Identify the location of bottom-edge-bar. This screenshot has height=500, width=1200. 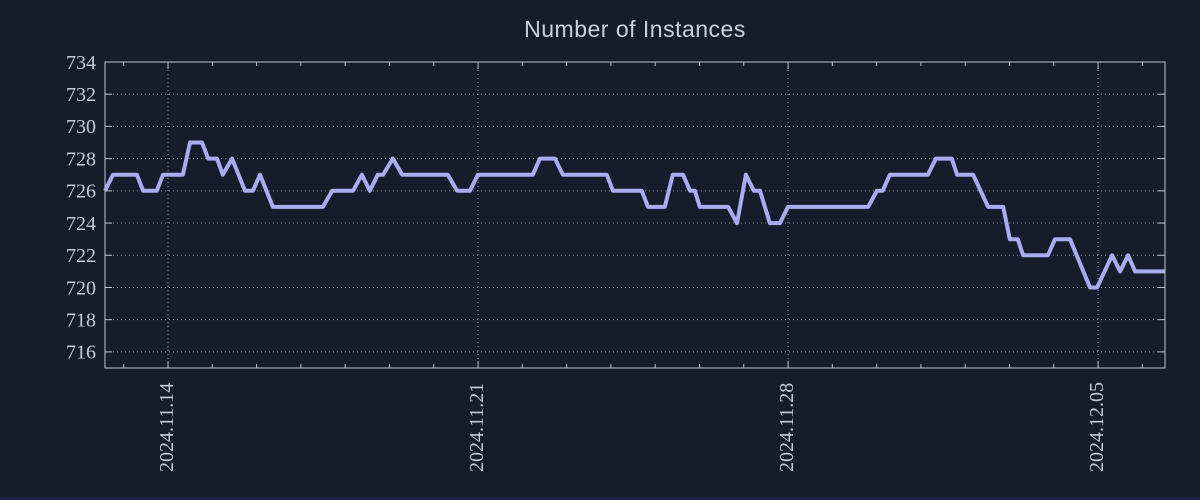
(600, 498).